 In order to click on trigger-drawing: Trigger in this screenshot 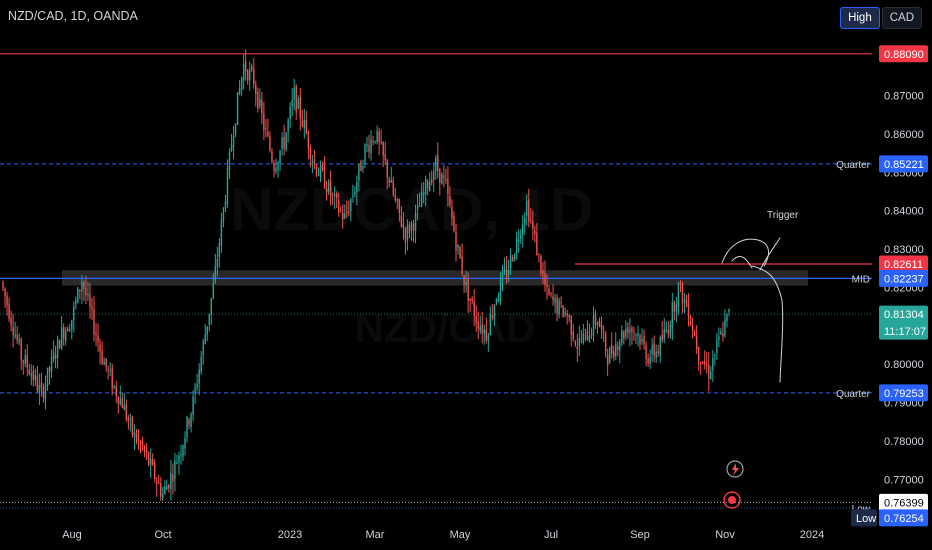, I will do `click(760, 296)`.